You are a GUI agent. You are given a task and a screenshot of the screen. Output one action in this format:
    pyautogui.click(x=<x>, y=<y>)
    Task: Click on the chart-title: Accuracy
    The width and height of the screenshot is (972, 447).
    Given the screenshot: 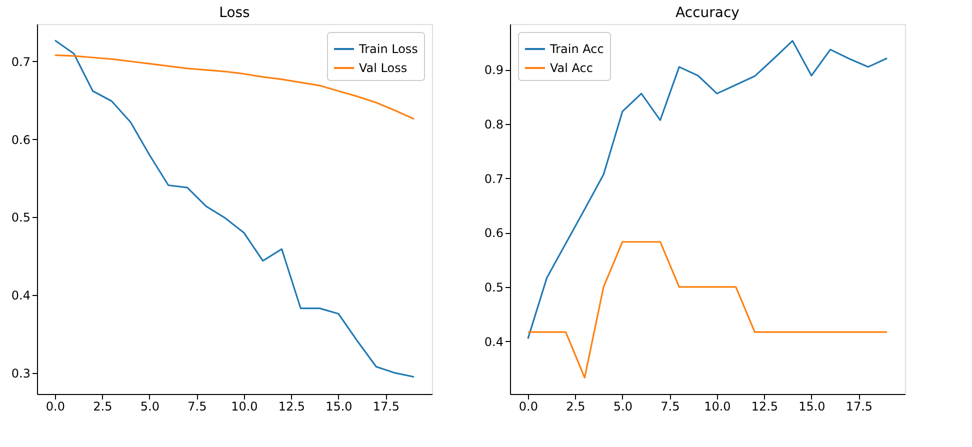 What is the action you would take?
    pyautogui.click(x=708, y=13)
    